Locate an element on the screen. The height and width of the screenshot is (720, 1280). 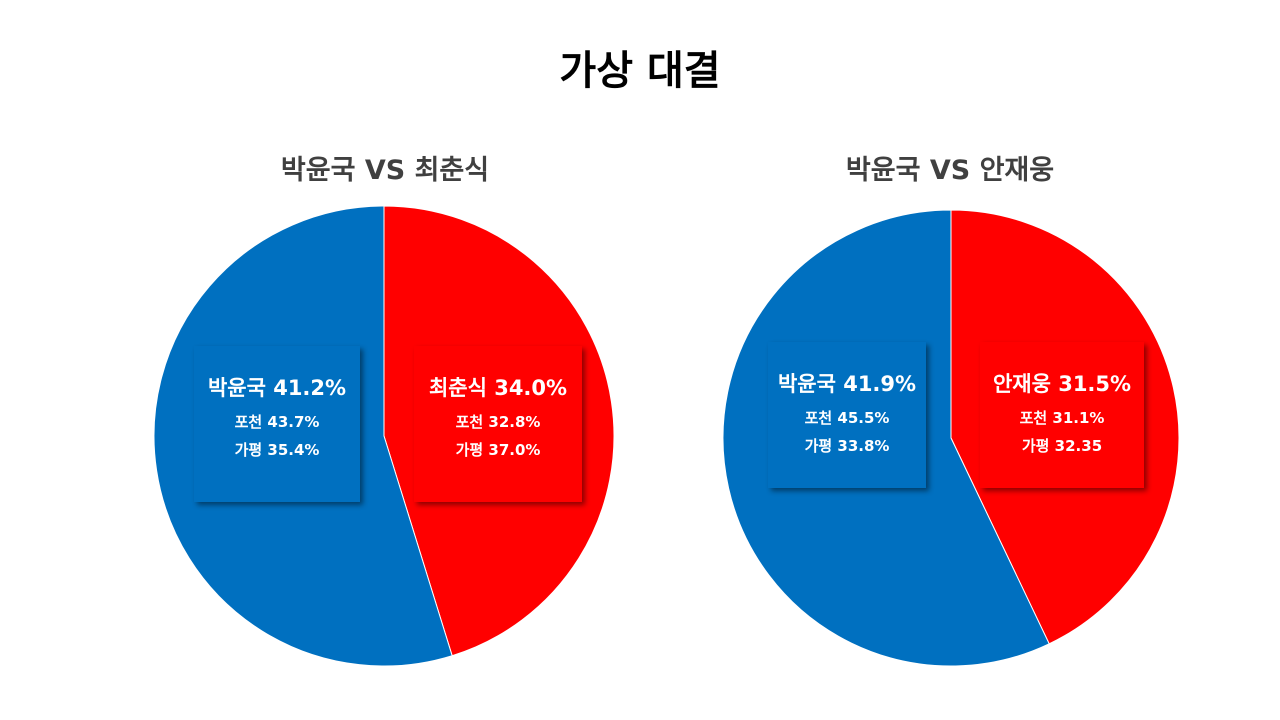
slice-label-line: 포천 43.7% is located at coordinates (277, 422).